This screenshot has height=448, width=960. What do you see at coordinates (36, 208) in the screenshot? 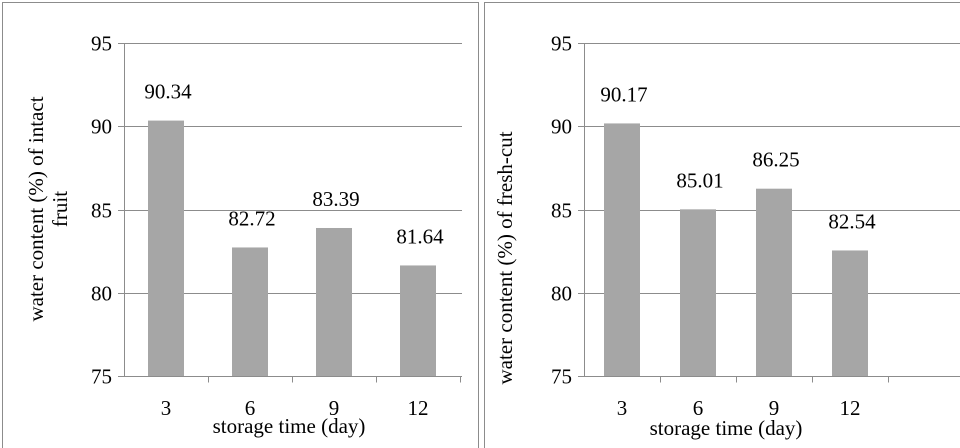
I see `y-axis-title-line: water content (%) of intact` at bounding box center [36, 208].